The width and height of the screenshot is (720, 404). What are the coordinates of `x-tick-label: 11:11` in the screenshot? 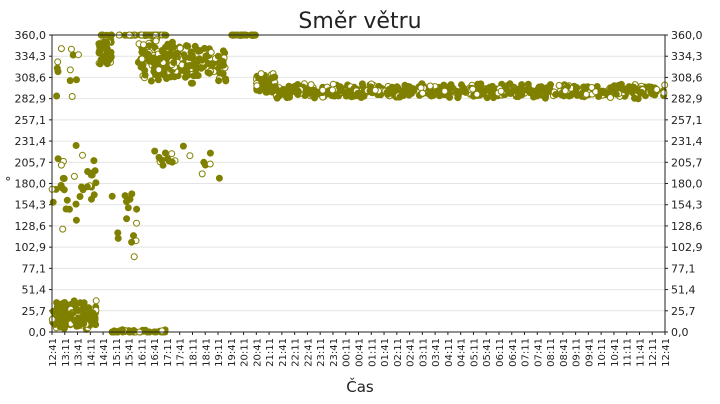 It's located at (628, 352).